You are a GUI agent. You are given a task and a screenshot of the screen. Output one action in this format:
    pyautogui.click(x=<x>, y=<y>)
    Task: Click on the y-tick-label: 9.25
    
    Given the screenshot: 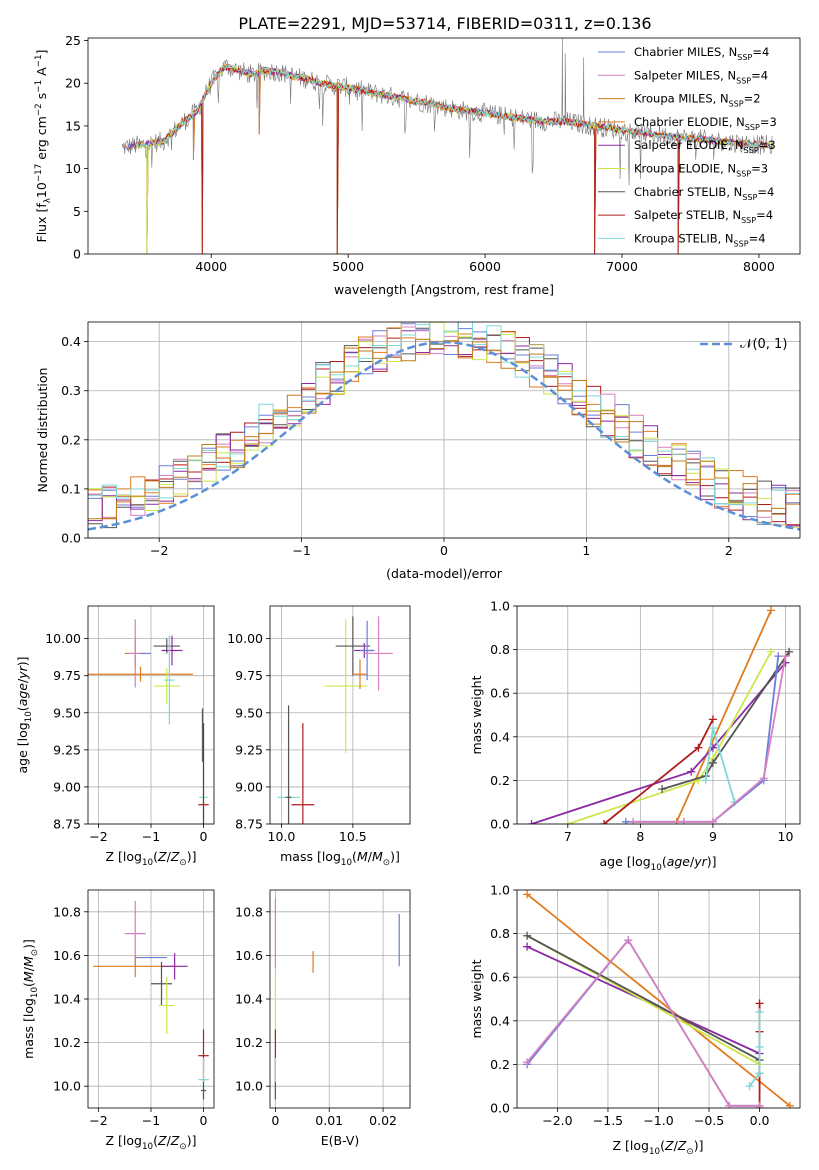 What is the action you would take?
    pyautogui.click(x=67, y=749)
    